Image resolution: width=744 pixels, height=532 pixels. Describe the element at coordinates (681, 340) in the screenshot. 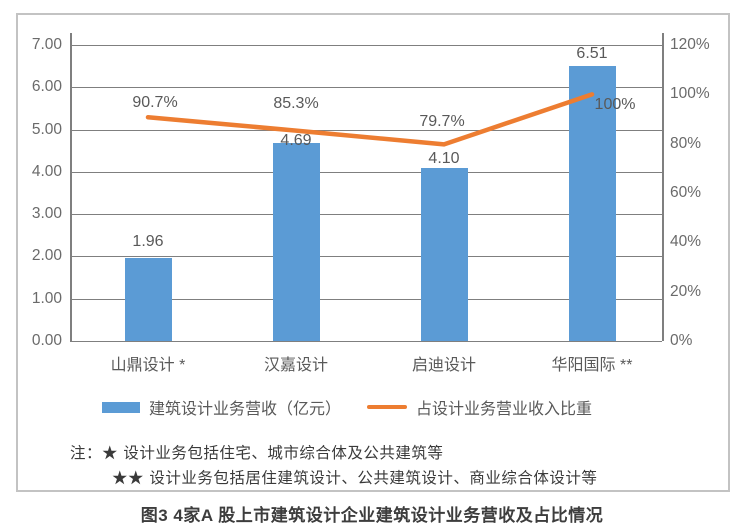

I see `right-axis-tick-label: 0%` at that location.